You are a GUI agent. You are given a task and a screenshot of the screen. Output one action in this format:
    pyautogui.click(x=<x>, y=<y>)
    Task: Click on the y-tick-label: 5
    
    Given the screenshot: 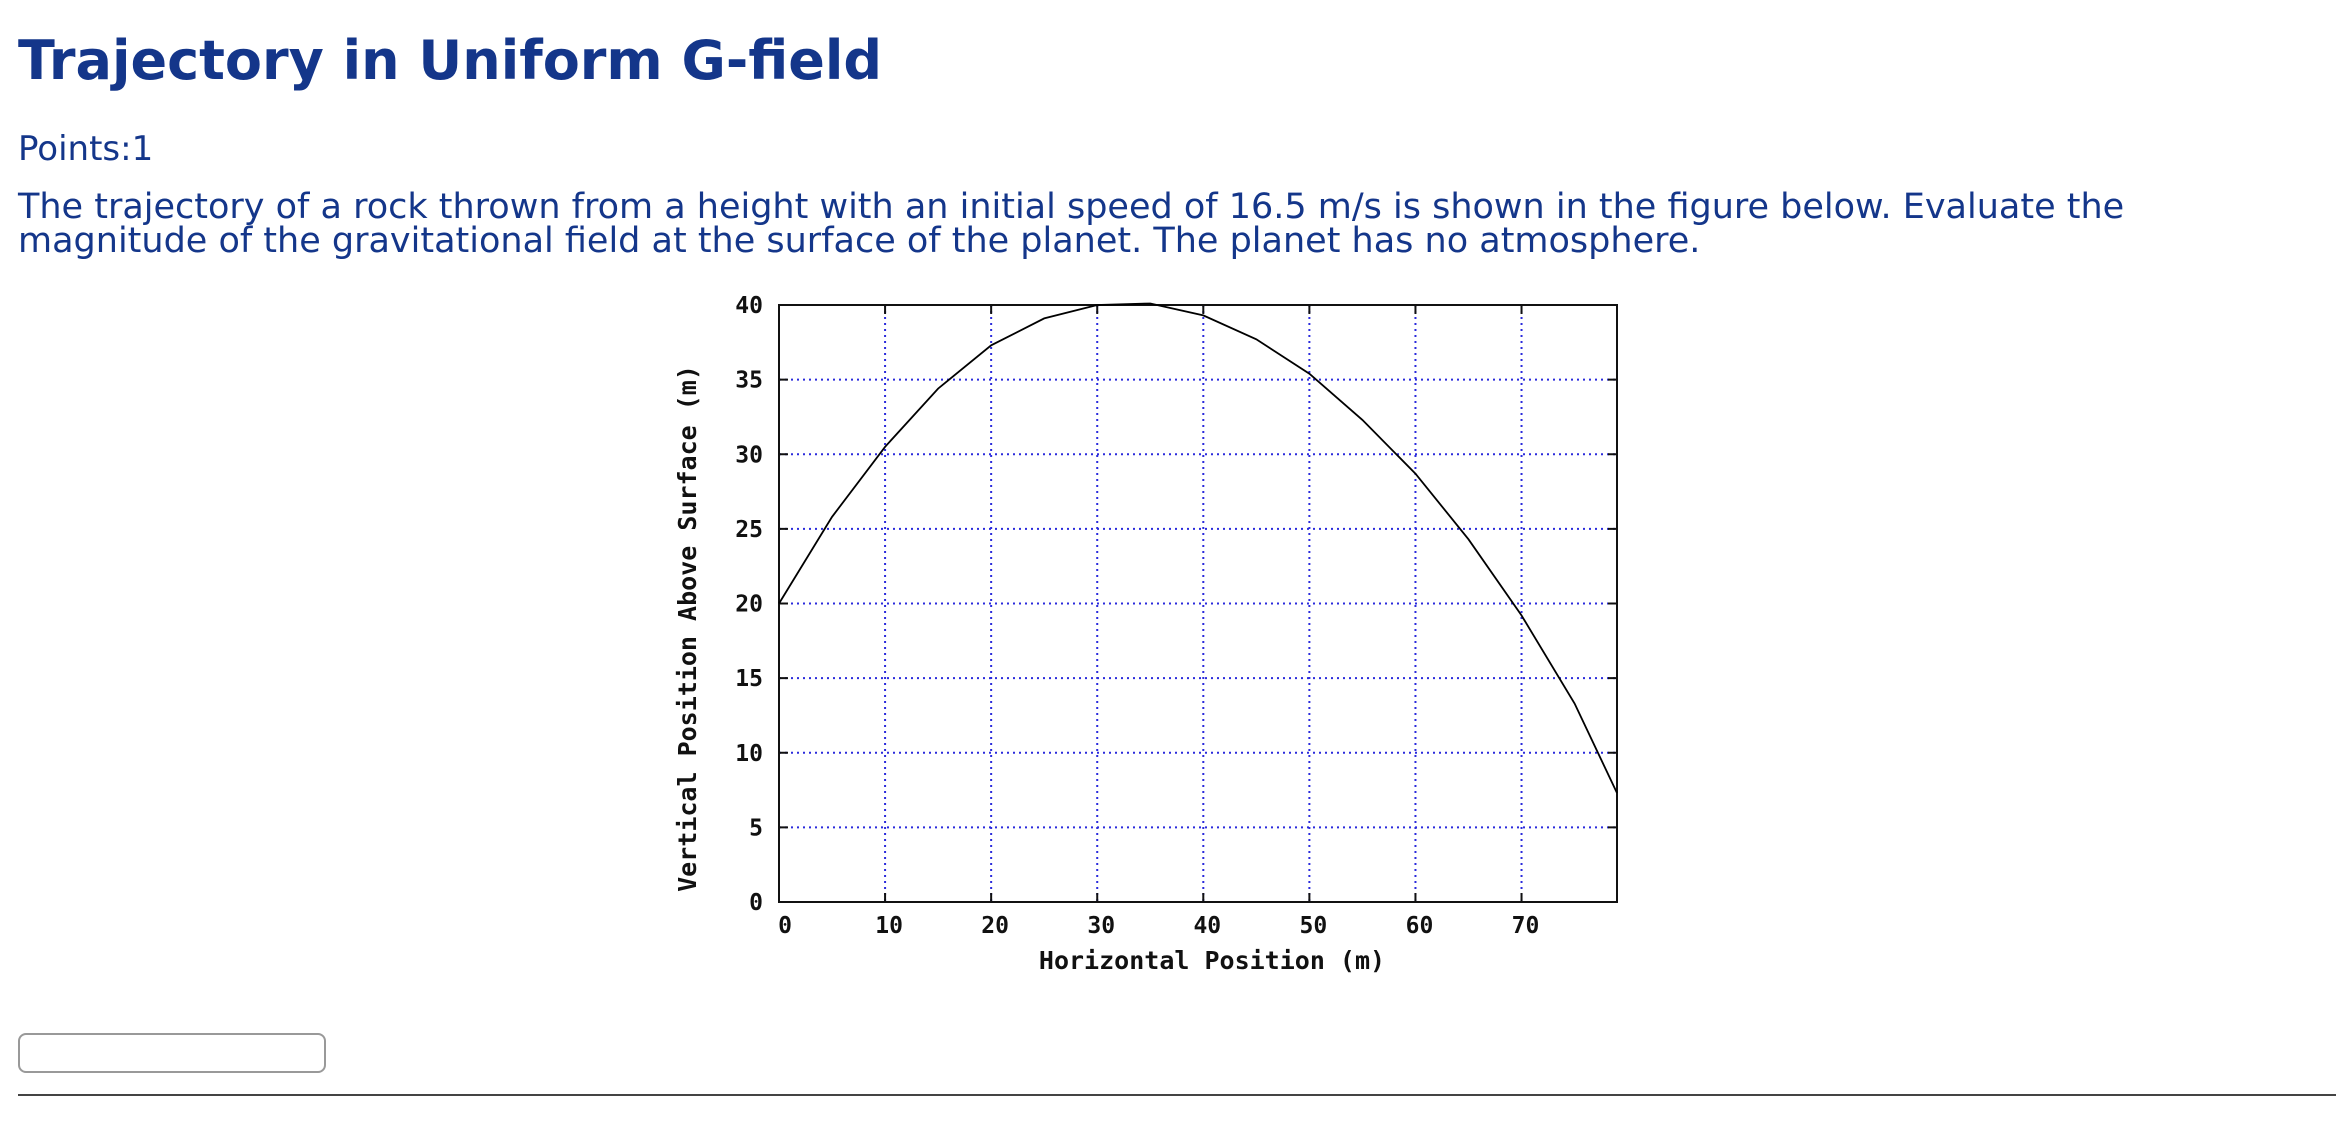 What is the action you would take?
    pyautogui.click(x=756, y=828)
    